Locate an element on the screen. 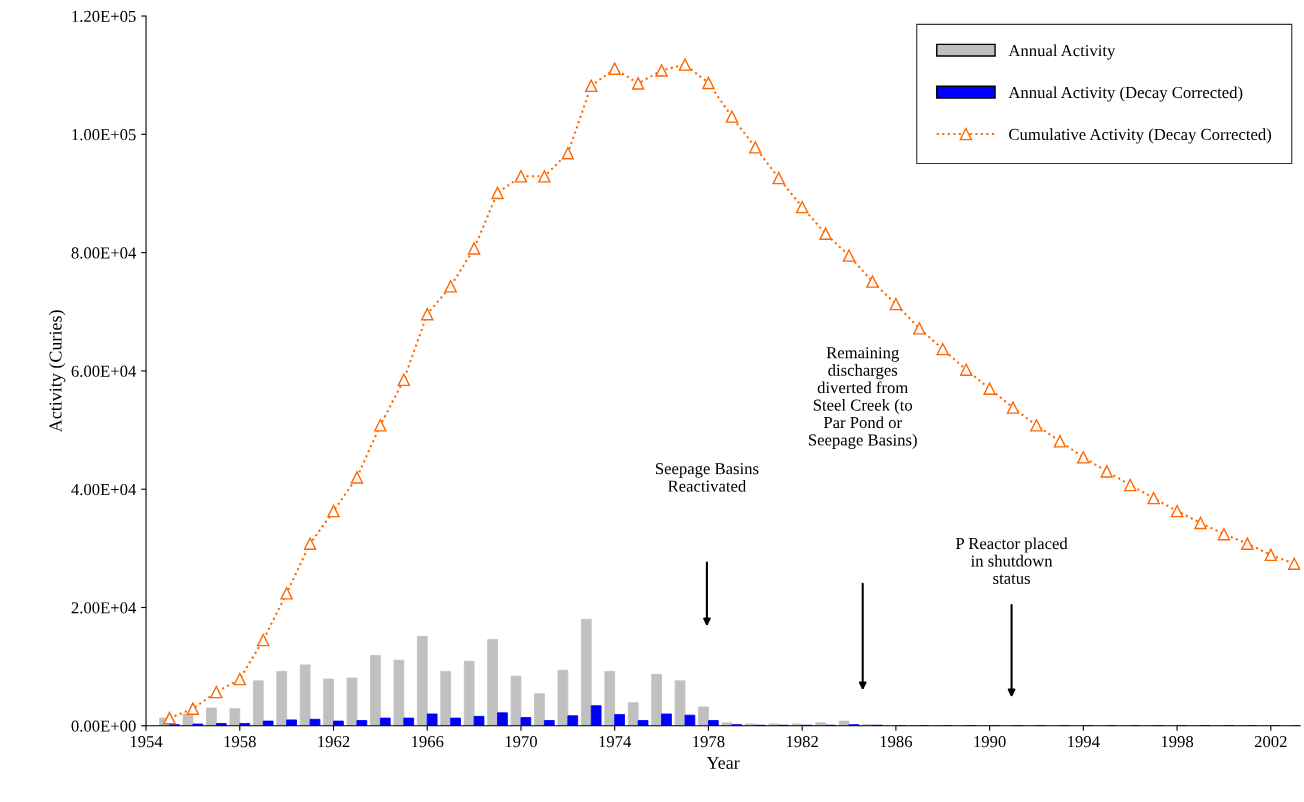  x-tick-label: 1974 is located at coordinates (615, 742).